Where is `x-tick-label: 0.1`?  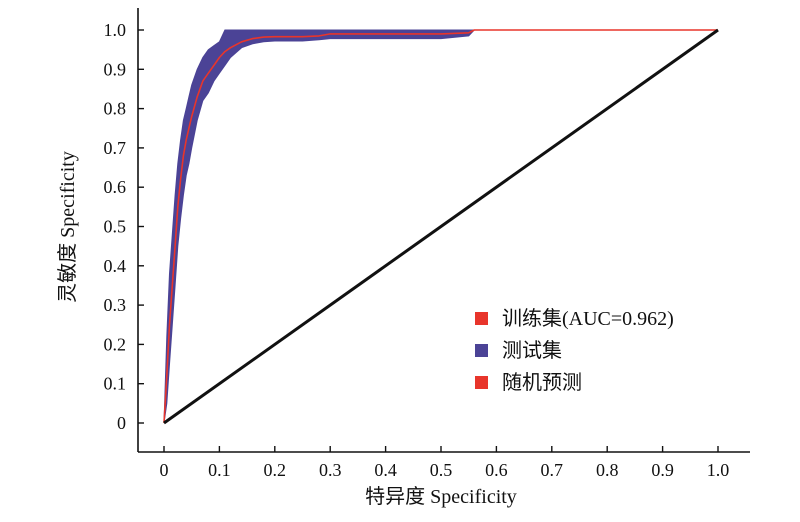 x-tick-label: 0.1 is located at coordinates (219, 470).